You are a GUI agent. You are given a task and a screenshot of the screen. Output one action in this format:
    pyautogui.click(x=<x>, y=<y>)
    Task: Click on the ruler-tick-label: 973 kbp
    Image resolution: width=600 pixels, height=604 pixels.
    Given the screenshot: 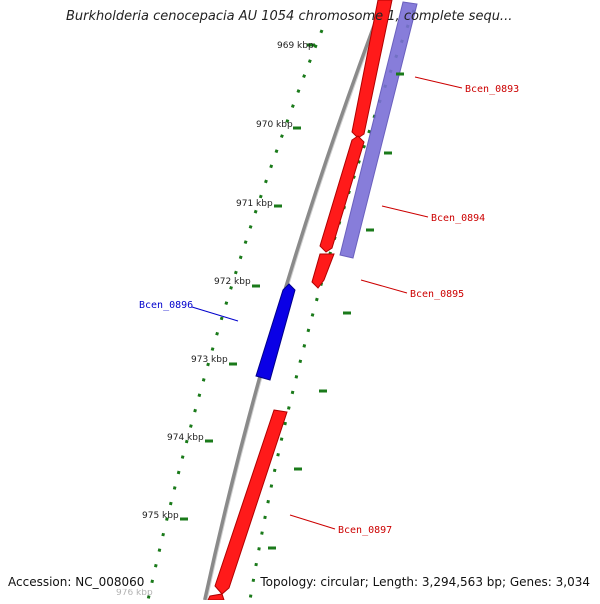 What is the action you would take?
    pyautogui.click(x=209, y=360)
    